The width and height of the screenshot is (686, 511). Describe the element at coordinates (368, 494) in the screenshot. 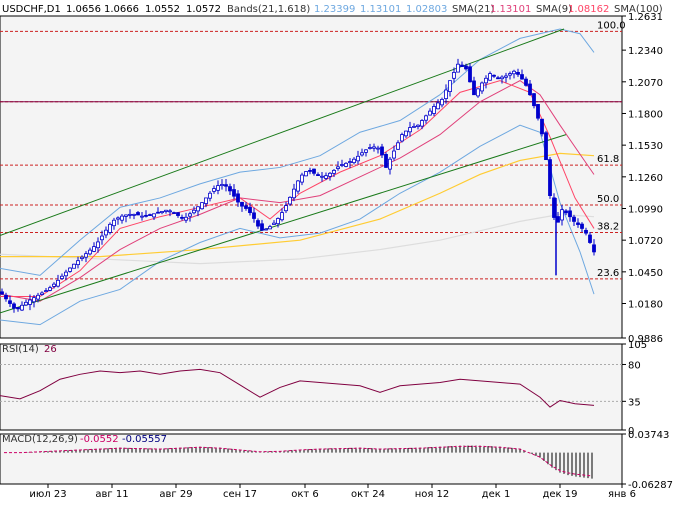

I see `date-tick-label: окт 24` at that location.